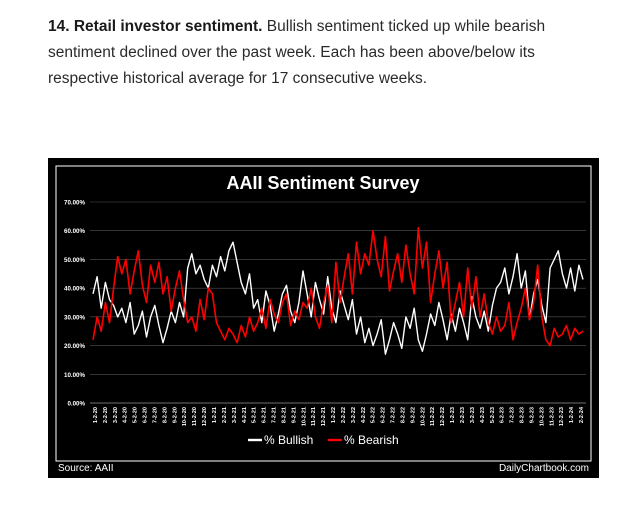 The image size is (636, 506). I want to click on x-tick-label: 5-2-23, so click(493, 415).